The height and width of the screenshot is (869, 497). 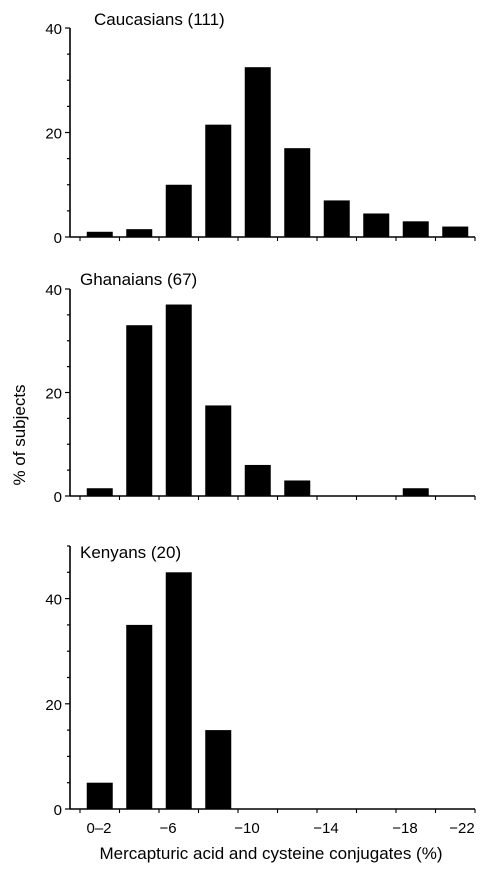 I want to click on x-tick-label: −14, so click(x=325, y=828).